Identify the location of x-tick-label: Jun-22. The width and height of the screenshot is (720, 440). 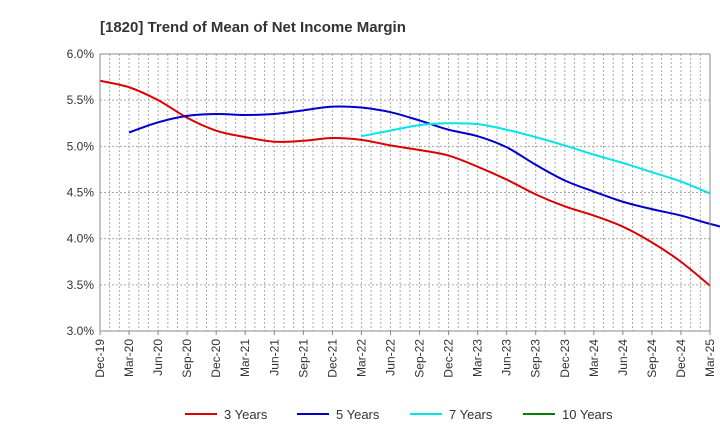
(390, 357).